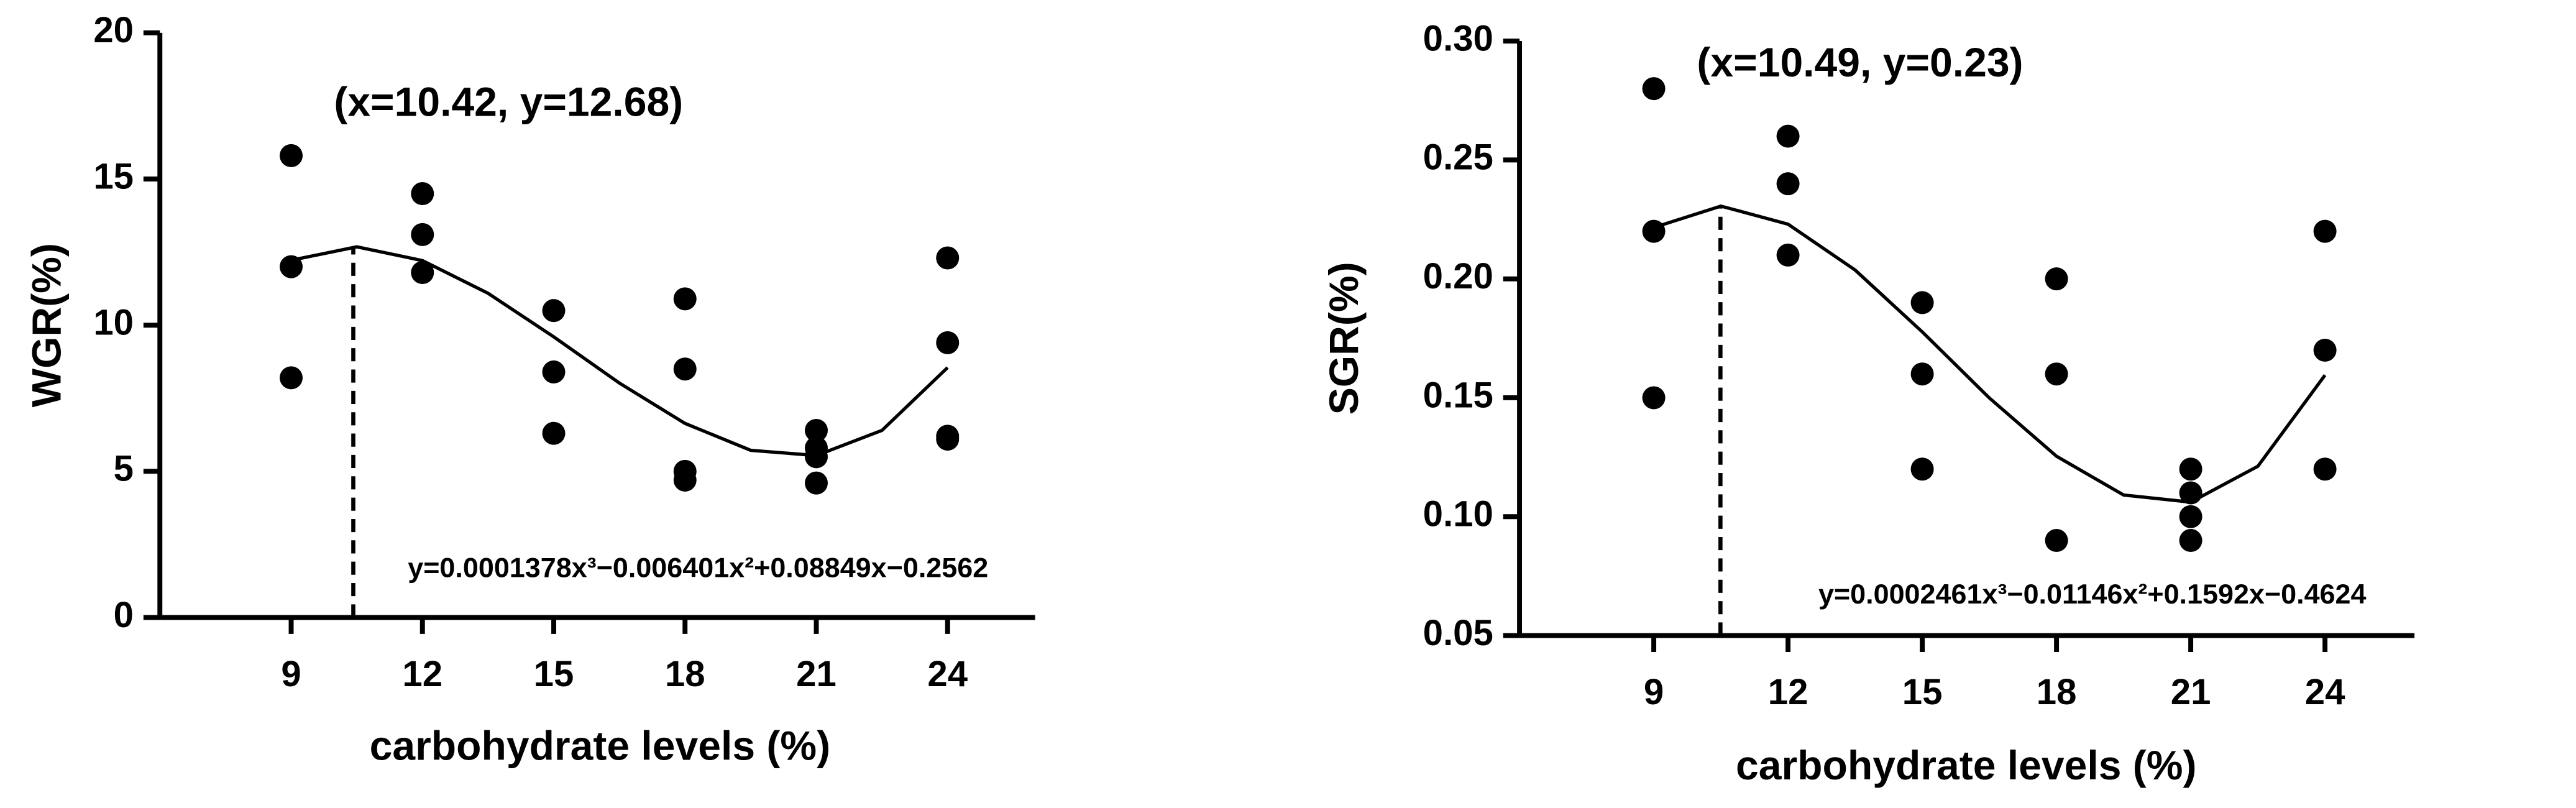 The width and height of the screenshot is (2576, 808). I want to click on y-tick-label: 0.30, so click(1458, 38).